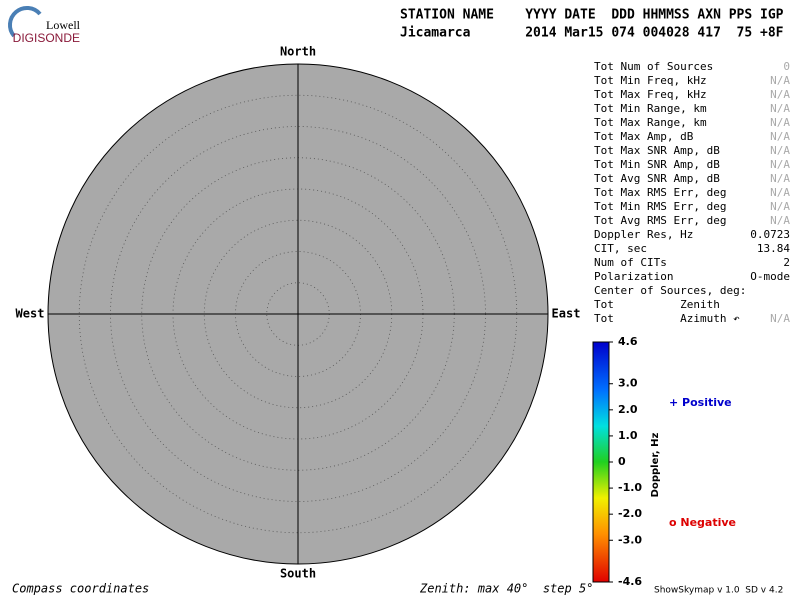 This screenshot has height=604, width=800. Describe the element at coordinates (657, 304) in the screenshot. I see `stat-label: Tot Zenith` at that location.